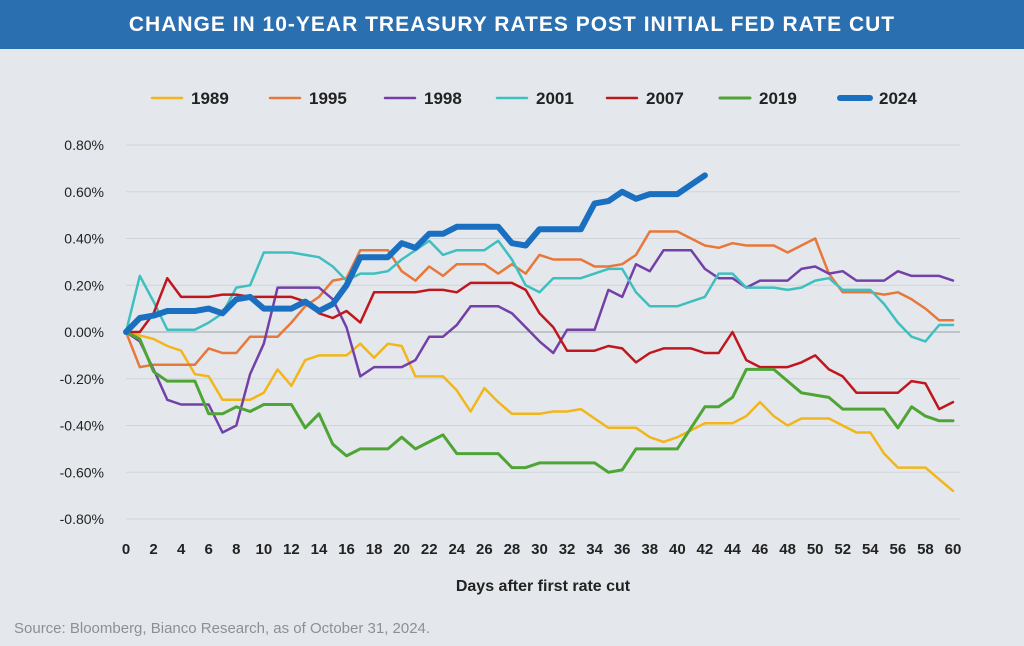 The width and height of the screenshot is (1024, 646). I want to click on legend-label-2007: 2007, so click(665, 98).